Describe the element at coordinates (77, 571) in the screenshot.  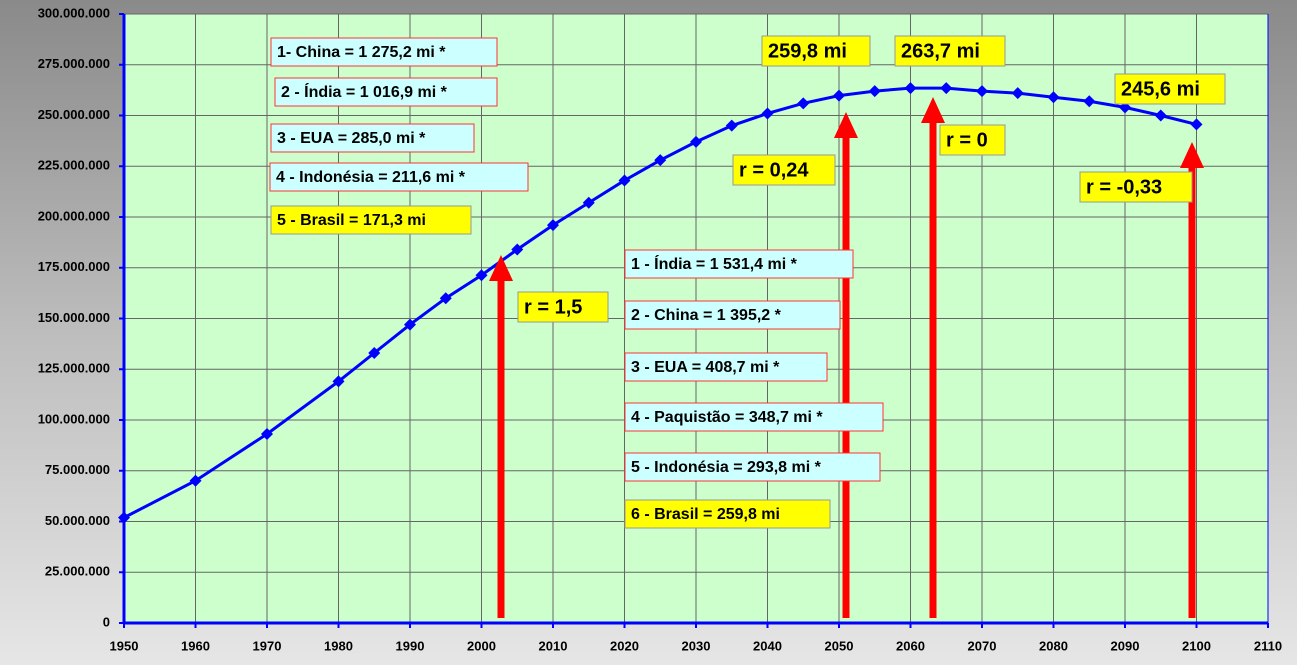
I see `y-tick-label: 25.000.000` at that location.